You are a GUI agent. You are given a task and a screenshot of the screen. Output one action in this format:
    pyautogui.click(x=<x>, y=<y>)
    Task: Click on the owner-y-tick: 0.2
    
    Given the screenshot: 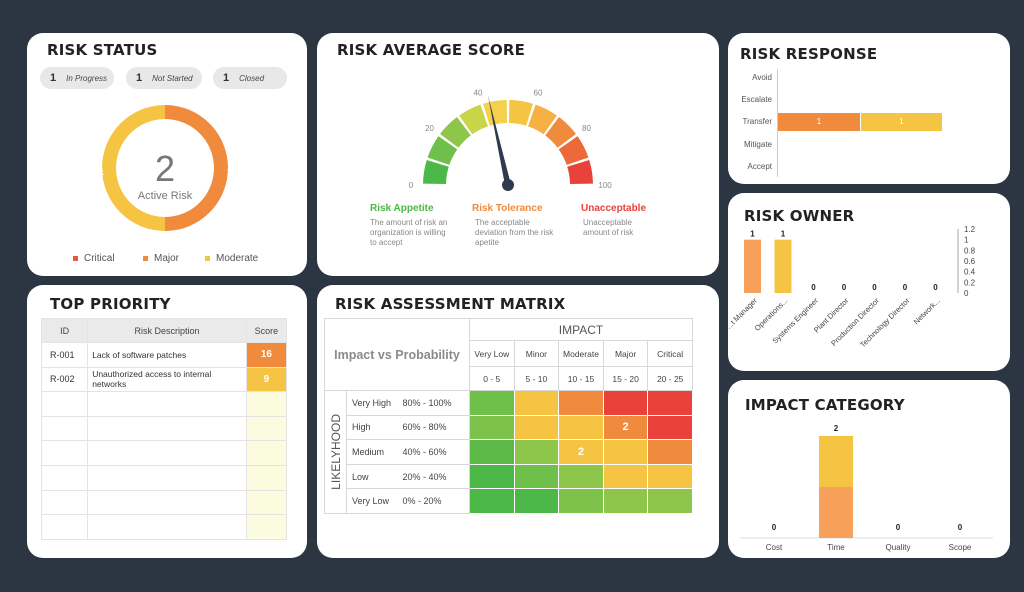 What is the action you would take?
    pyautogui.click(x=970, y=282)
    